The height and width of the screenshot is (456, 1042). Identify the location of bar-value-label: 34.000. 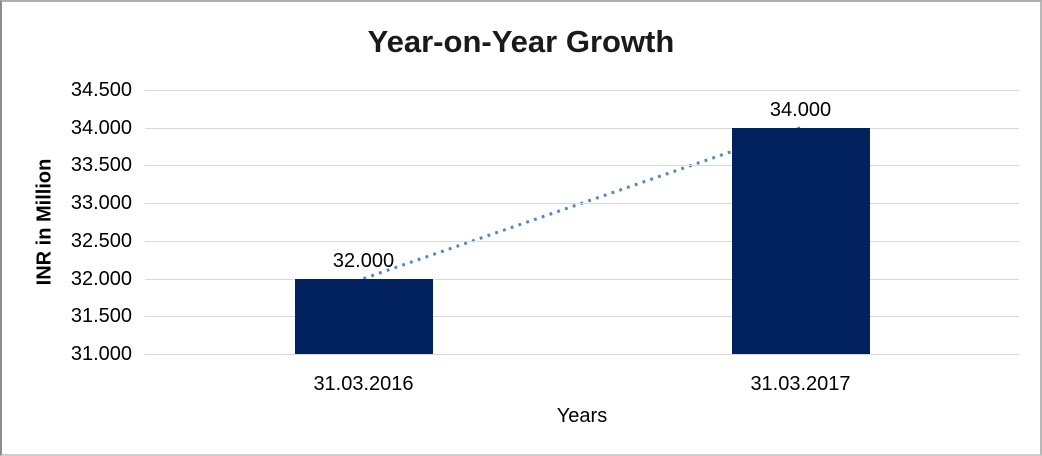
(800, 109).